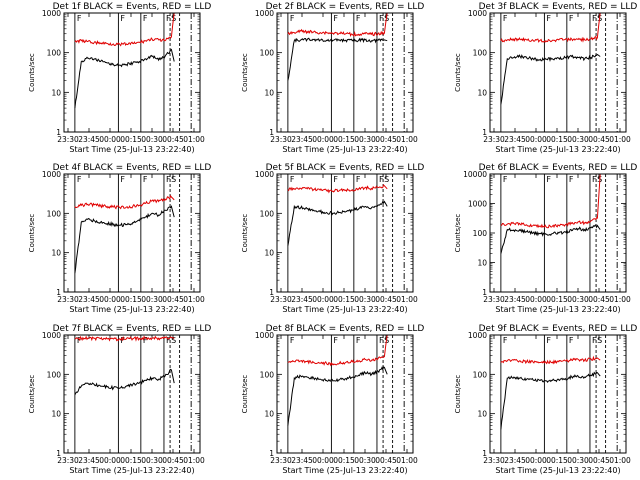  I want to click on chart-title: Det 2f BLACK = Events, RED = LLD, so click(345, 7).